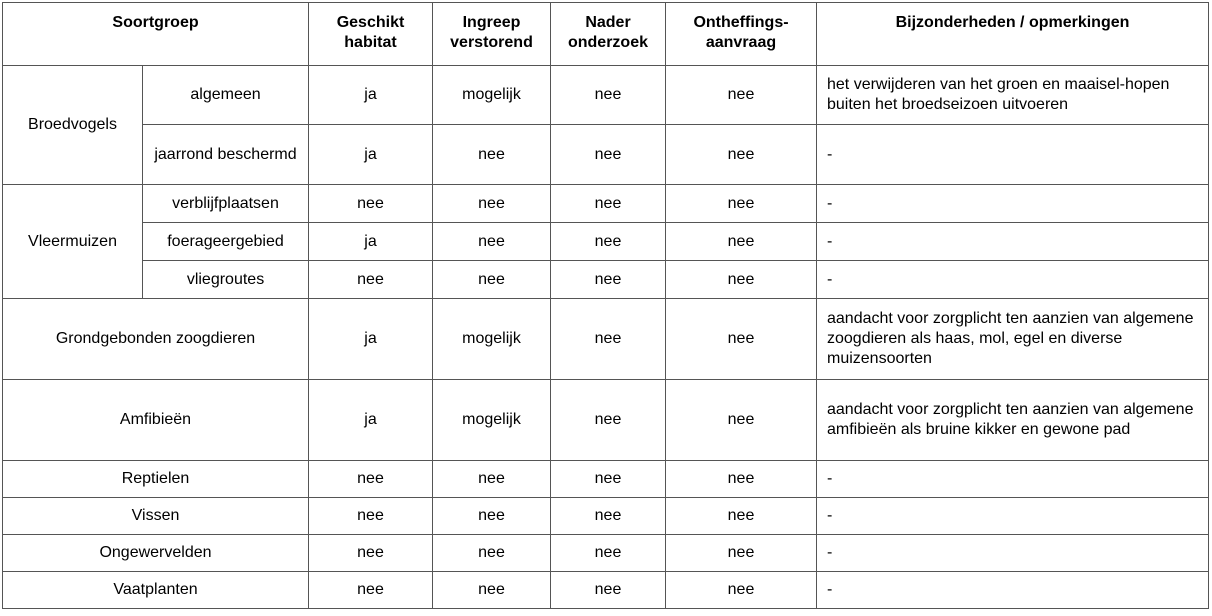 This screenshot has width=1212, height=616. What do you see at coordinates (155, 34) in the screenshot?
I see `header-soortgroep: Soortgroep` at bounding box center [155, 34].